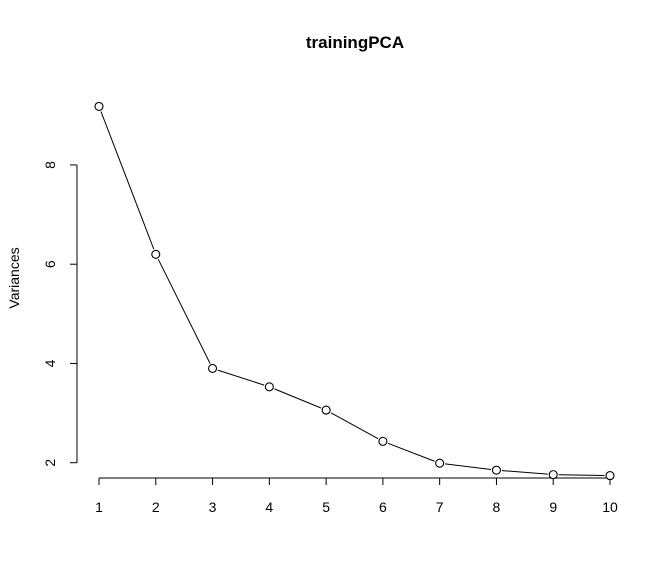  I want to click on y-tick-label-4: 4, so click(50, 363).